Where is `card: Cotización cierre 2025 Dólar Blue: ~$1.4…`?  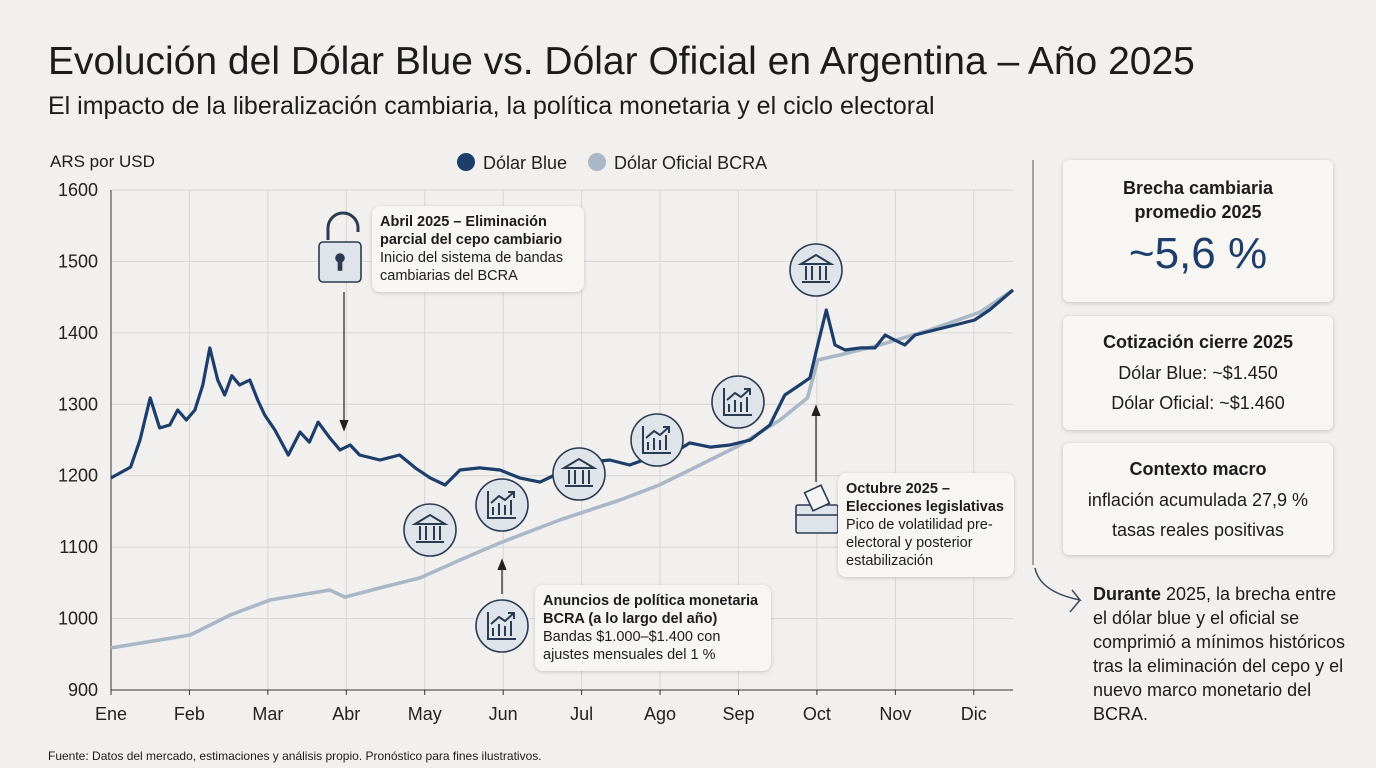 card: Cotización cierre 2025 Dólar Blue: ~$1.4… is located at coordinates (1198, 373).